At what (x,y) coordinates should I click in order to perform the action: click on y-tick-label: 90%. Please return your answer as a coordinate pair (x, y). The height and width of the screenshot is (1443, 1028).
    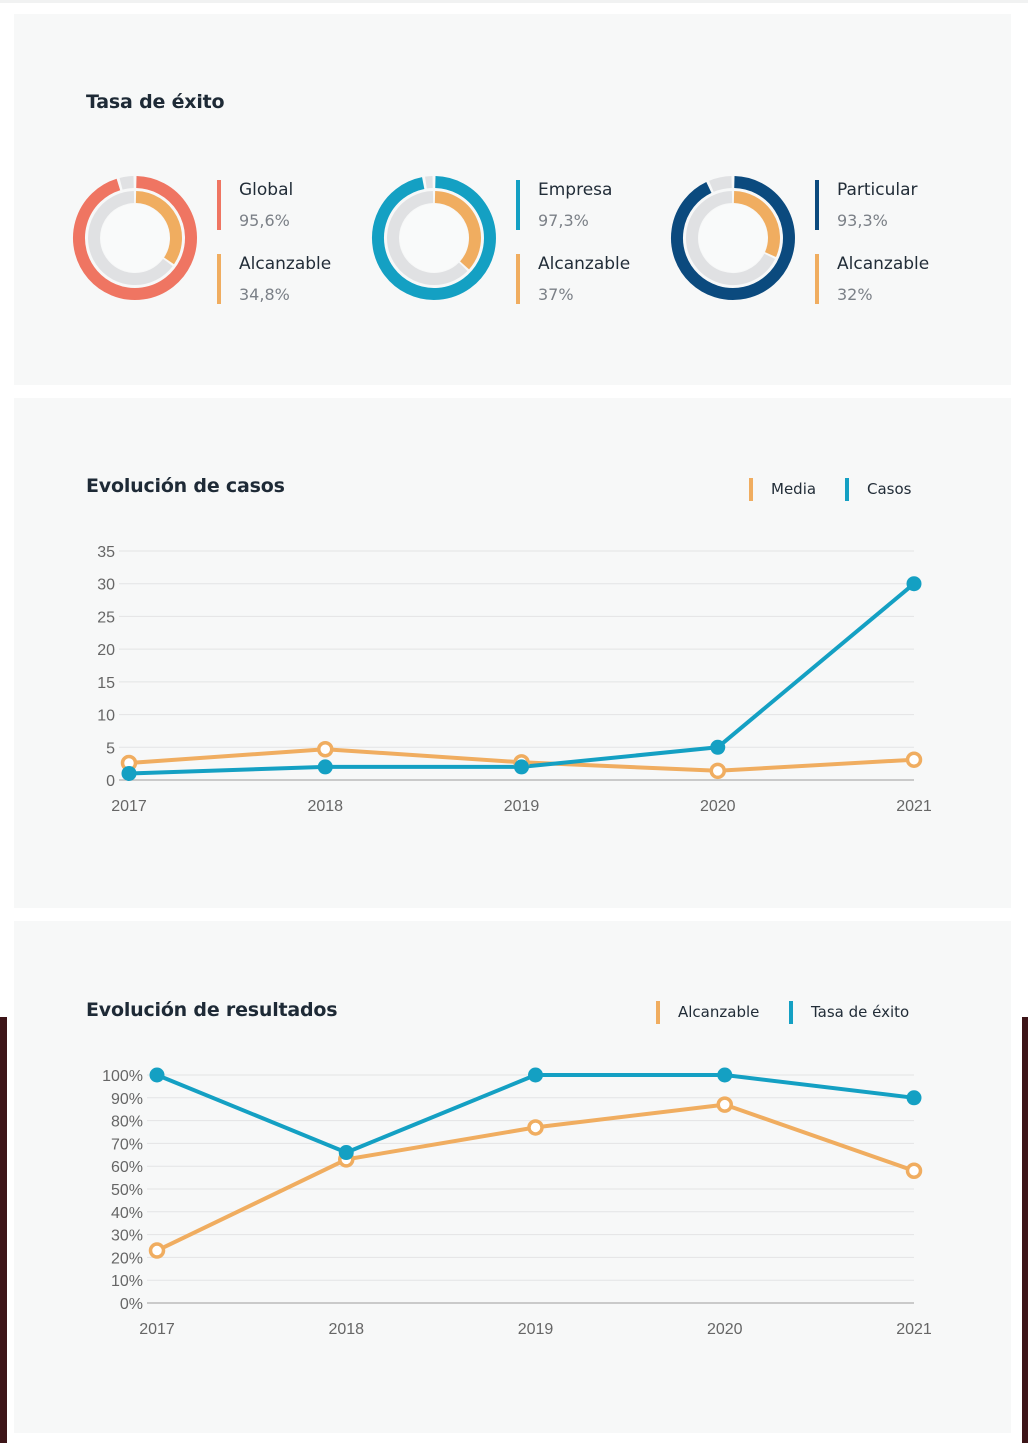
    Looking at the image, I should click on (127, 1099).